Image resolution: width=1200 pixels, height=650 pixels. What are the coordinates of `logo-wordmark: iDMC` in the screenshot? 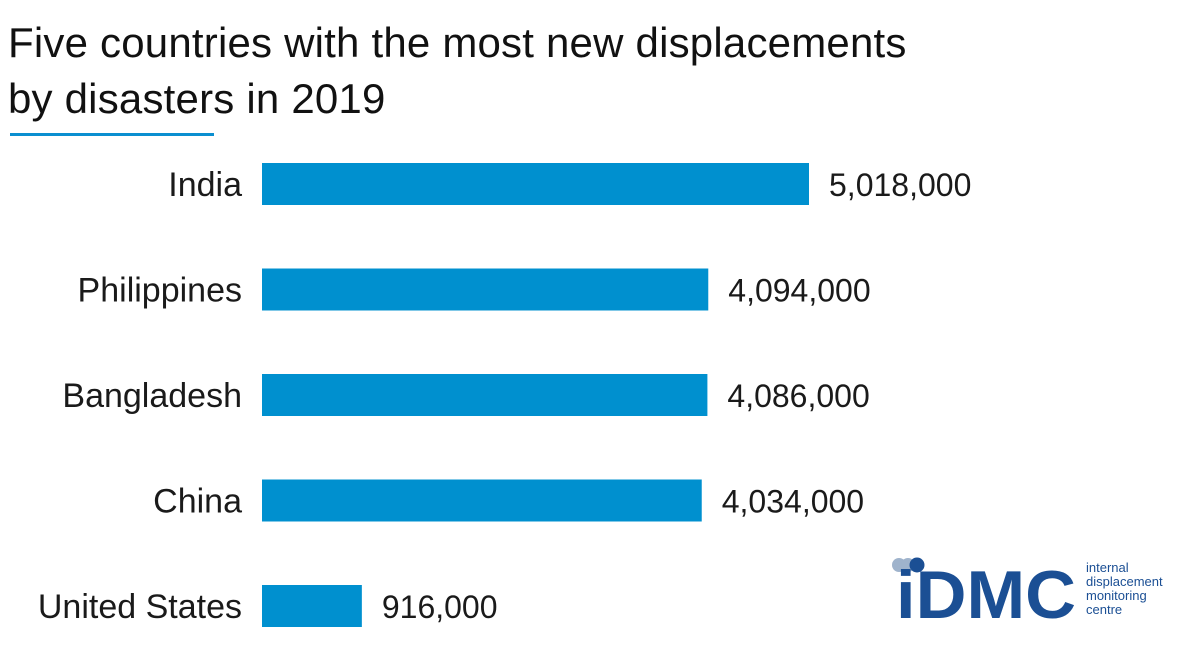 It's located at (986, 594).